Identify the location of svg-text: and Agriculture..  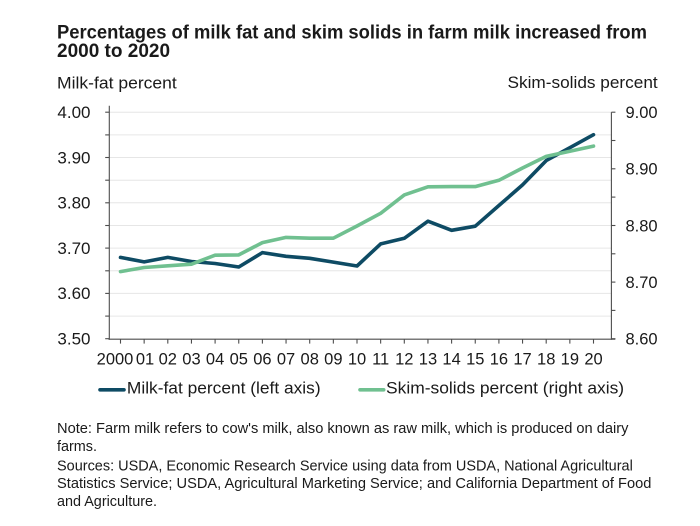
(107, 502).